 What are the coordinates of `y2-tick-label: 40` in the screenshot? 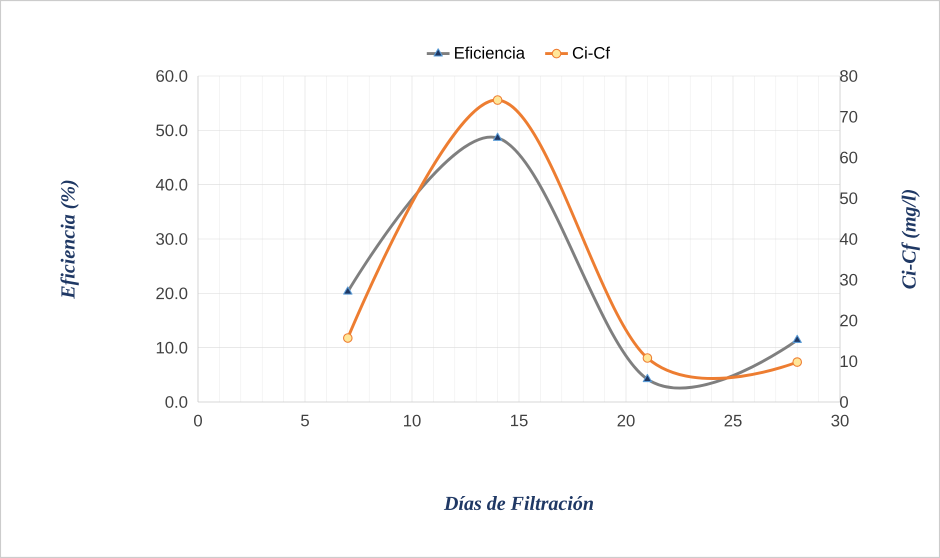 It's located at (849, 239).